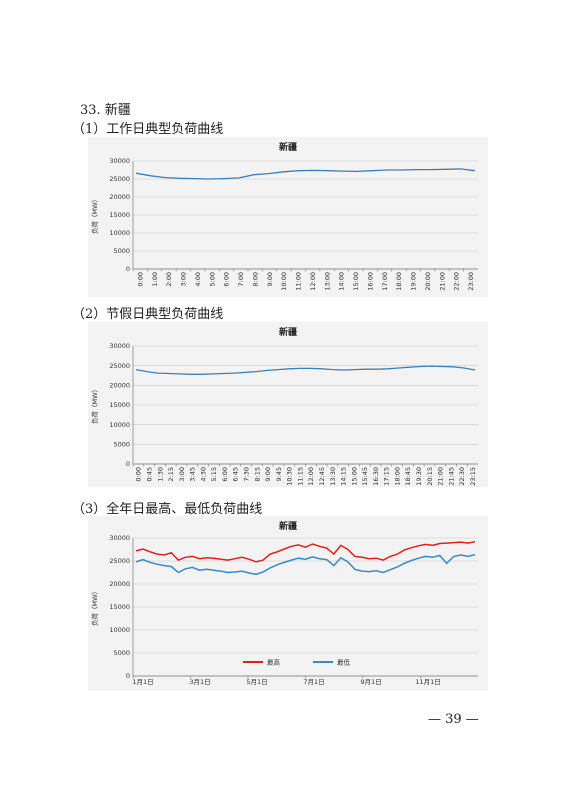 This screenshot has width=566, height=800. What do you see at coordinates (428, 281) in the screenshot?
I see `x-tick-label: 20:00` at bounding box center [428, 281].